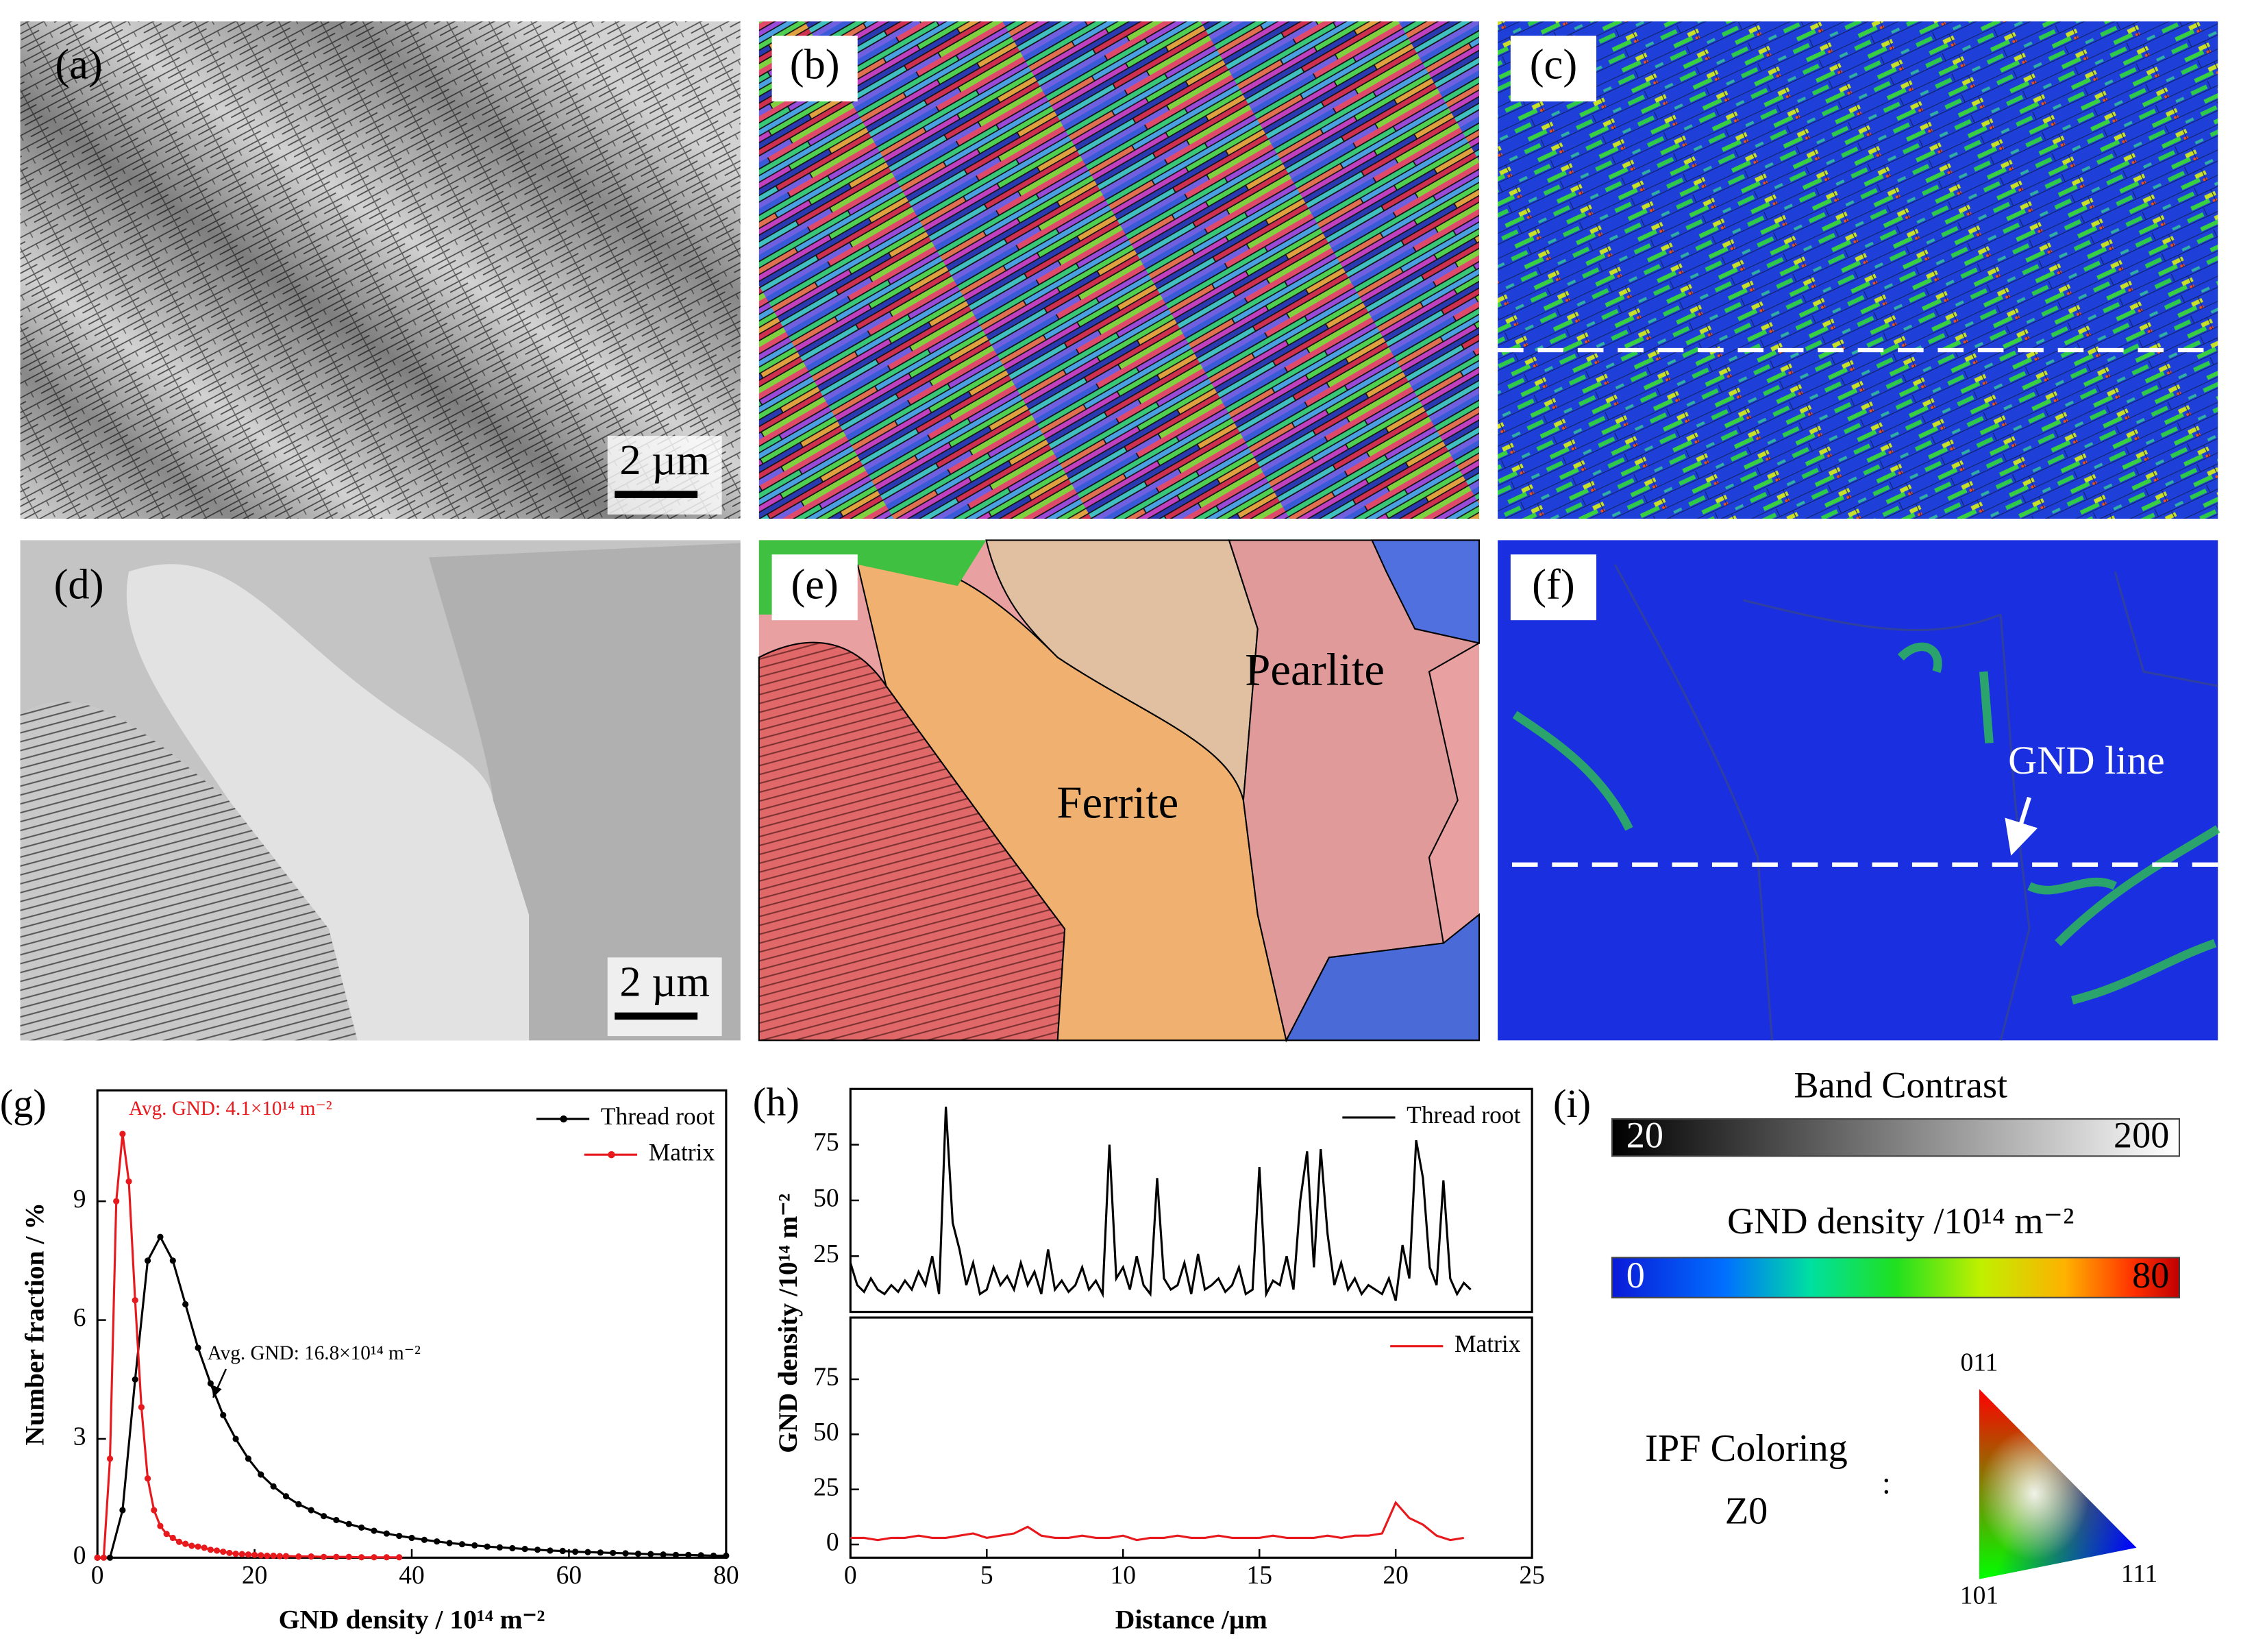  What do you see at coordinates (1644, 1135) in the screenshot?
I see `colorbar-label: 20` at bounding box center [1644, 1135].